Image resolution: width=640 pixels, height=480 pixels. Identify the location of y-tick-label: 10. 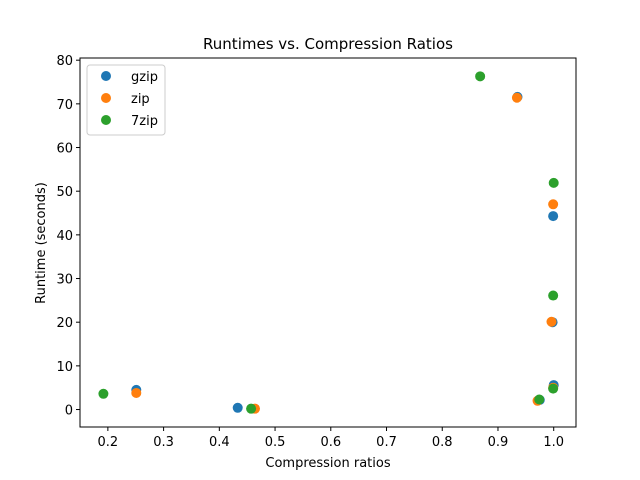
(64, 367).